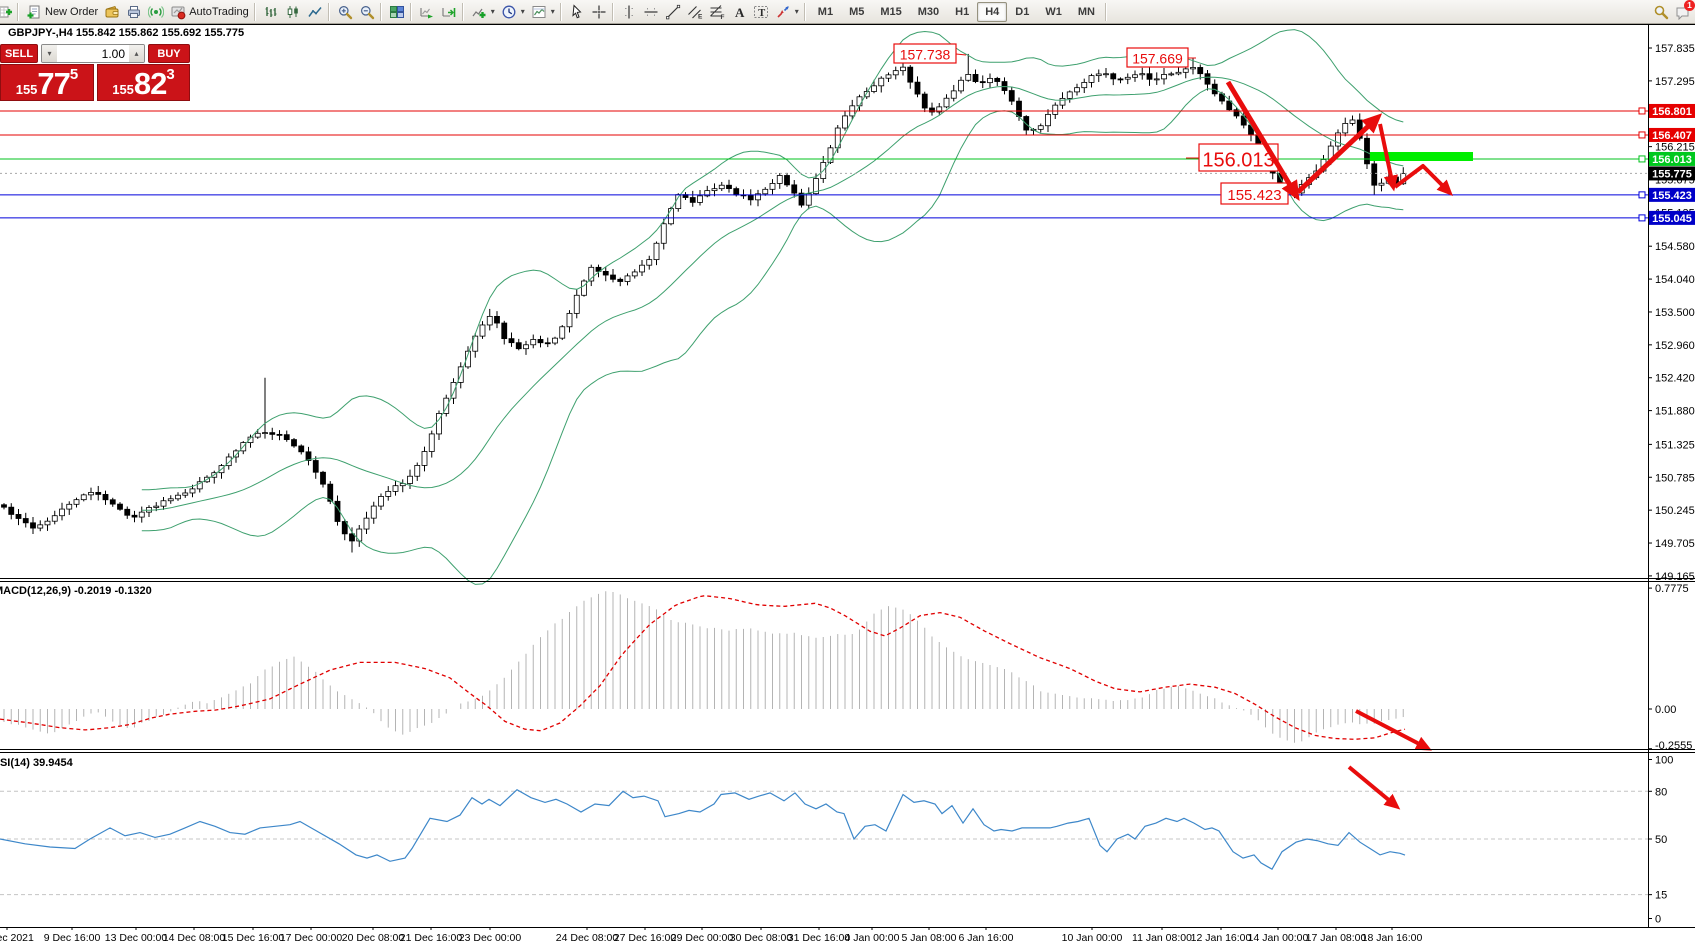 The width and height of the screenshot is (1695, 944). I want to click on sell-price-sup: 5, so click(74, 74).